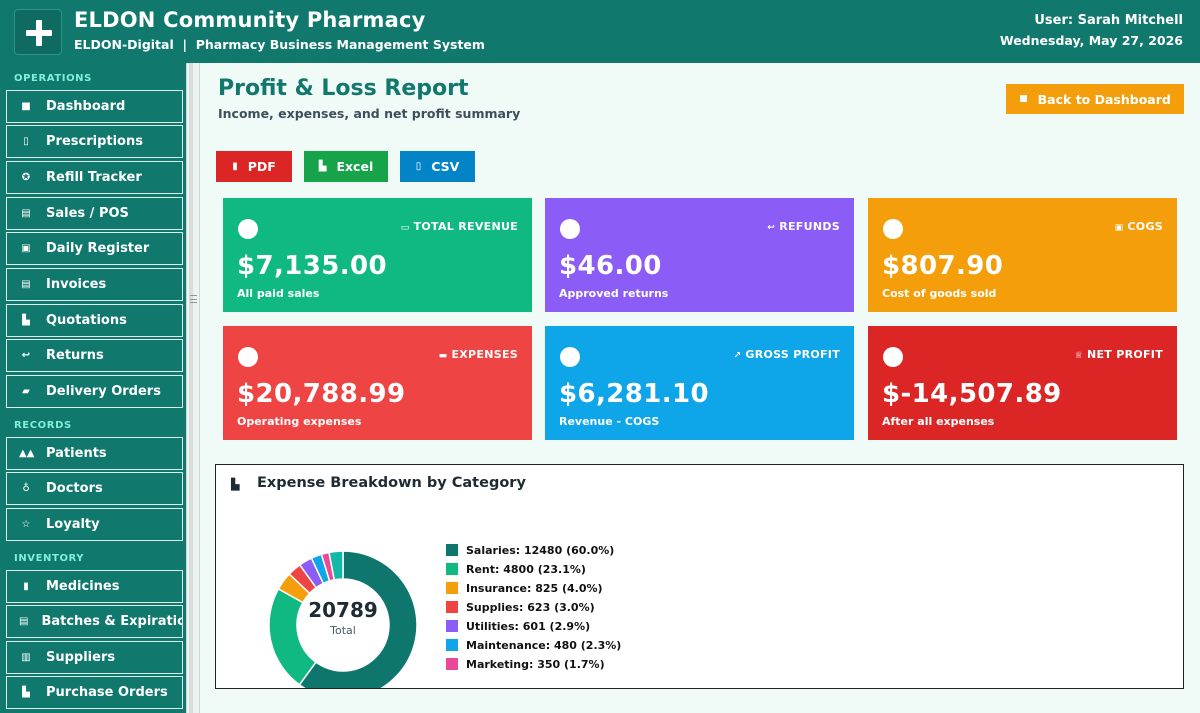 This screenshot has height=713, width=1200. I want to click on legend-item-utilities: Utilities: 601 (2.9%), so click(518, 626).